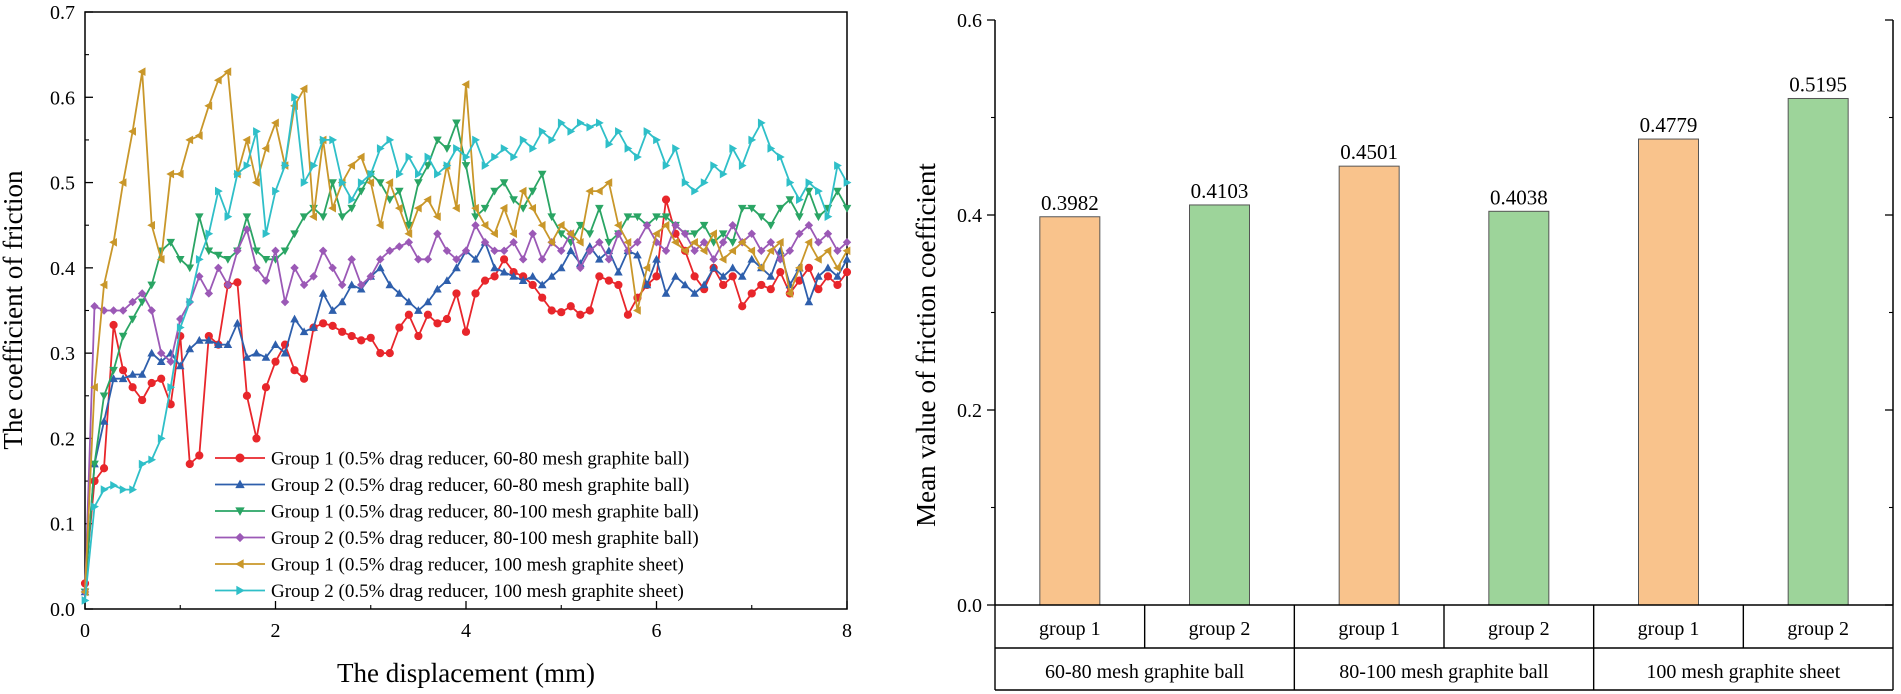 The image size is (1901, 694). I want to click on bar-y-tick-label: 0.6, so click(969, 21).